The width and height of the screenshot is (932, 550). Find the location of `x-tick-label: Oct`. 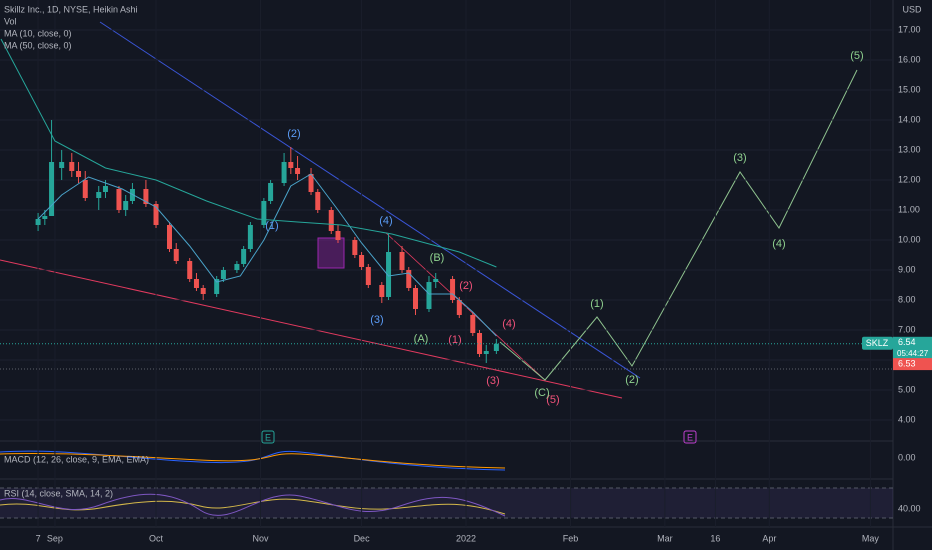

x-tick-label: Oct is located at coordinates (156, 538).